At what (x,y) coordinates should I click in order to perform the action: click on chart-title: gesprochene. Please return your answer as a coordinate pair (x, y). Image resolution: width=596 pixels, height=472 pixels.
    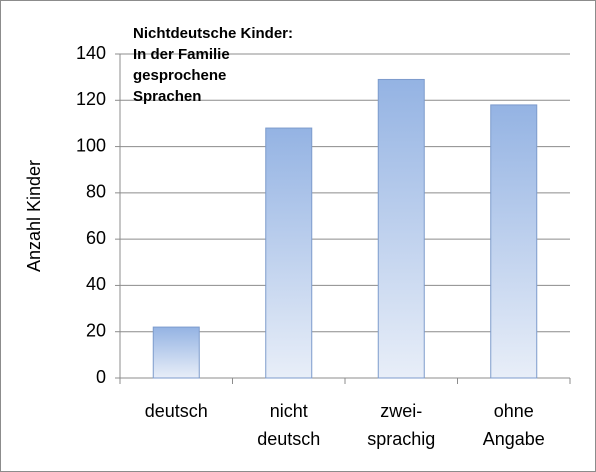
    Looking at the image, I should click on (179, 75).